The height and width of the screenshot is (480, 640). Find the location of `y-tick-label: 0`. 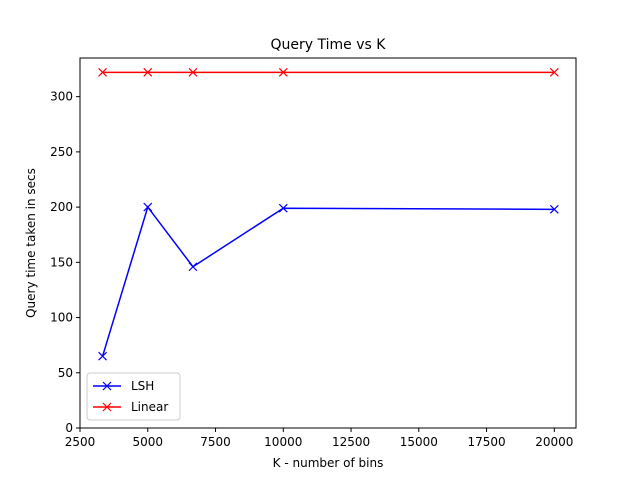

y-tick-label: 0 is located at coordinates (69, 428).